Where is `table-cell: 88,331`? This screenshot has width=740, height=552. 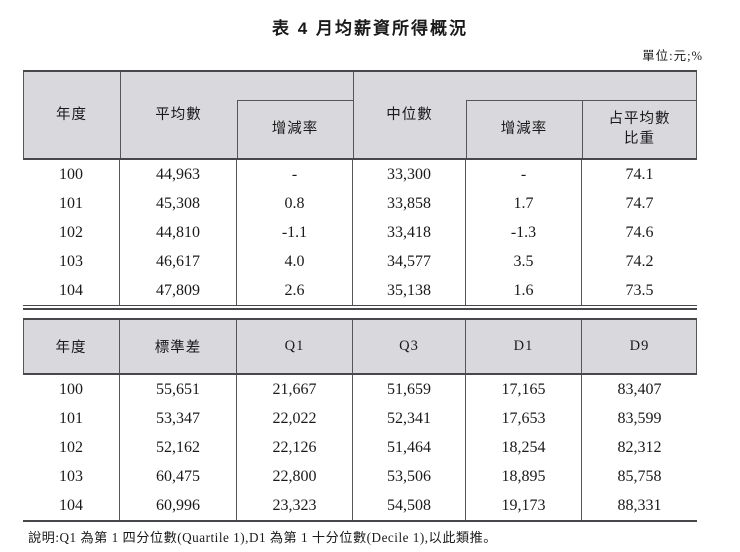 table-cell: 88,331 is located at coordinates (639, 505).